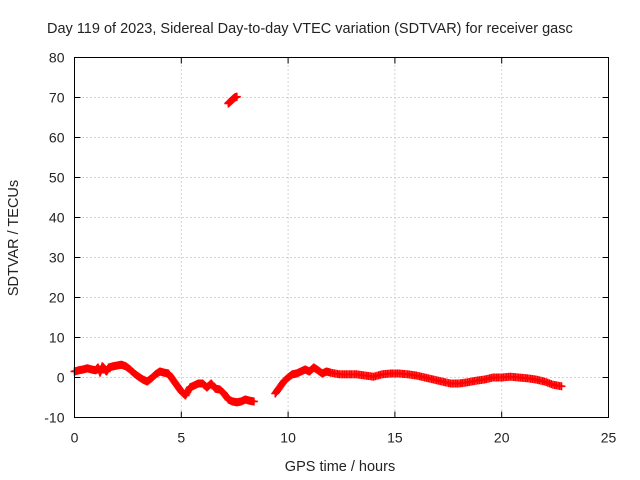  What do you see at coordinates (395, 438) in the screenshot?
I see `x-tick-label: 15` at bounding box center [395, 438].